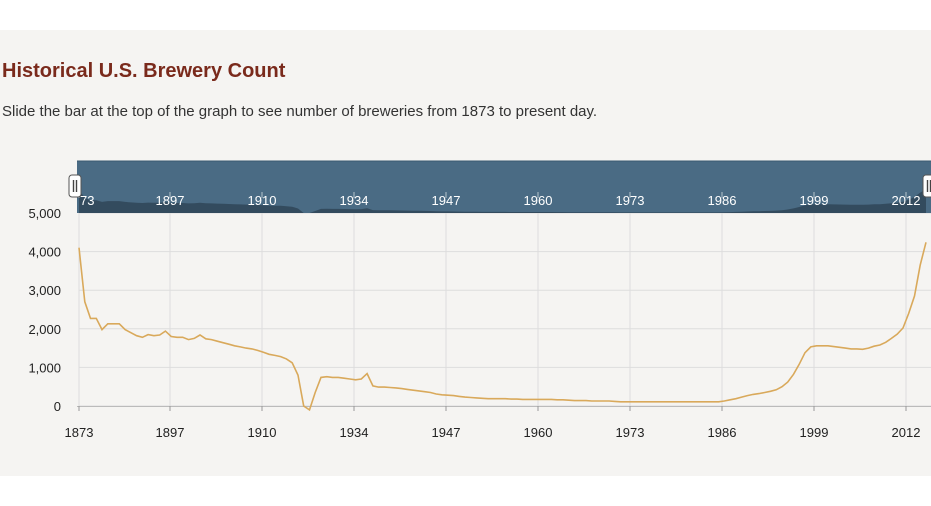 Image resolution: width=931 pixels, height=506 pixels. I want to click on chart-title: Historical U.S. Brewery Count, so click(144, 71).